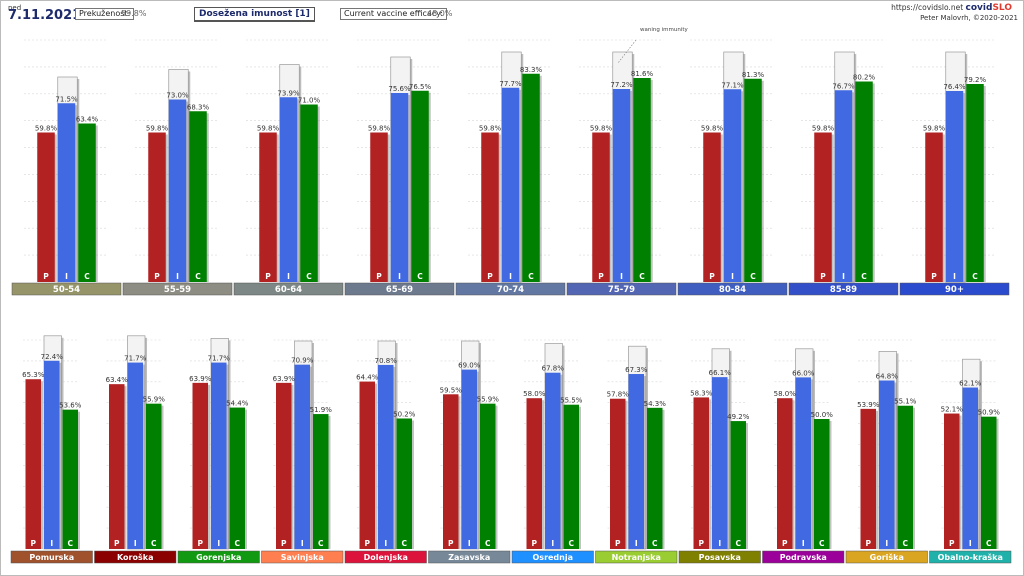 This screenshot has height=576, width=1024. Describe the element at coordinates (738, 417) in the screenshot. I see `data-label: 49.2%` at that location.